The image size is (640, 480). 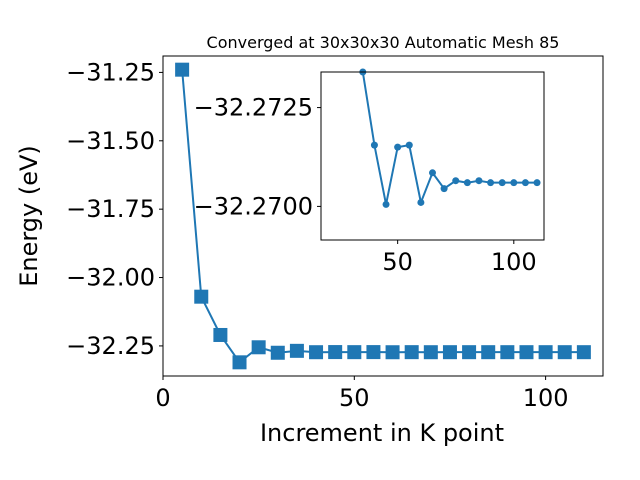 I want to click on y-tick-label: −32.25, so click(x=110, y=346).